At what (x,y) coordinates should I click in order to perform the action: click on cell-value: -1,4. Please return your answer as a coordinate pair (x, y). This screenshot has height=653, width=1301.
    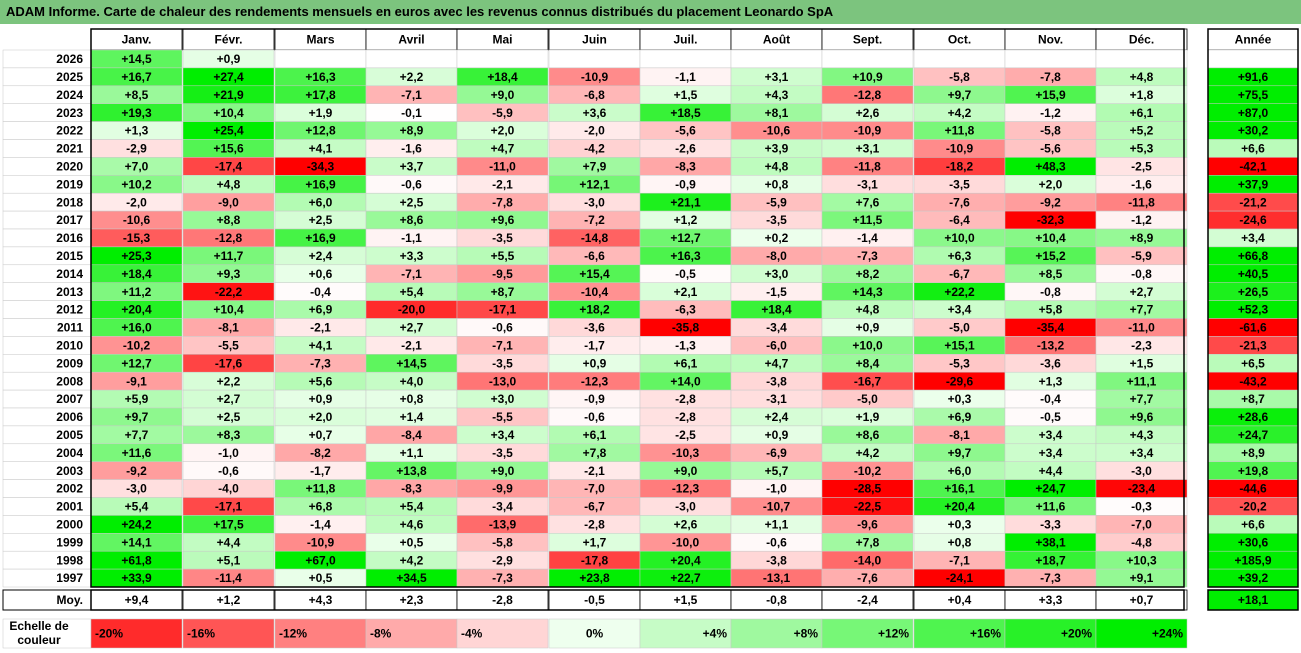
    Looking at the image, I should click on (867, 238).